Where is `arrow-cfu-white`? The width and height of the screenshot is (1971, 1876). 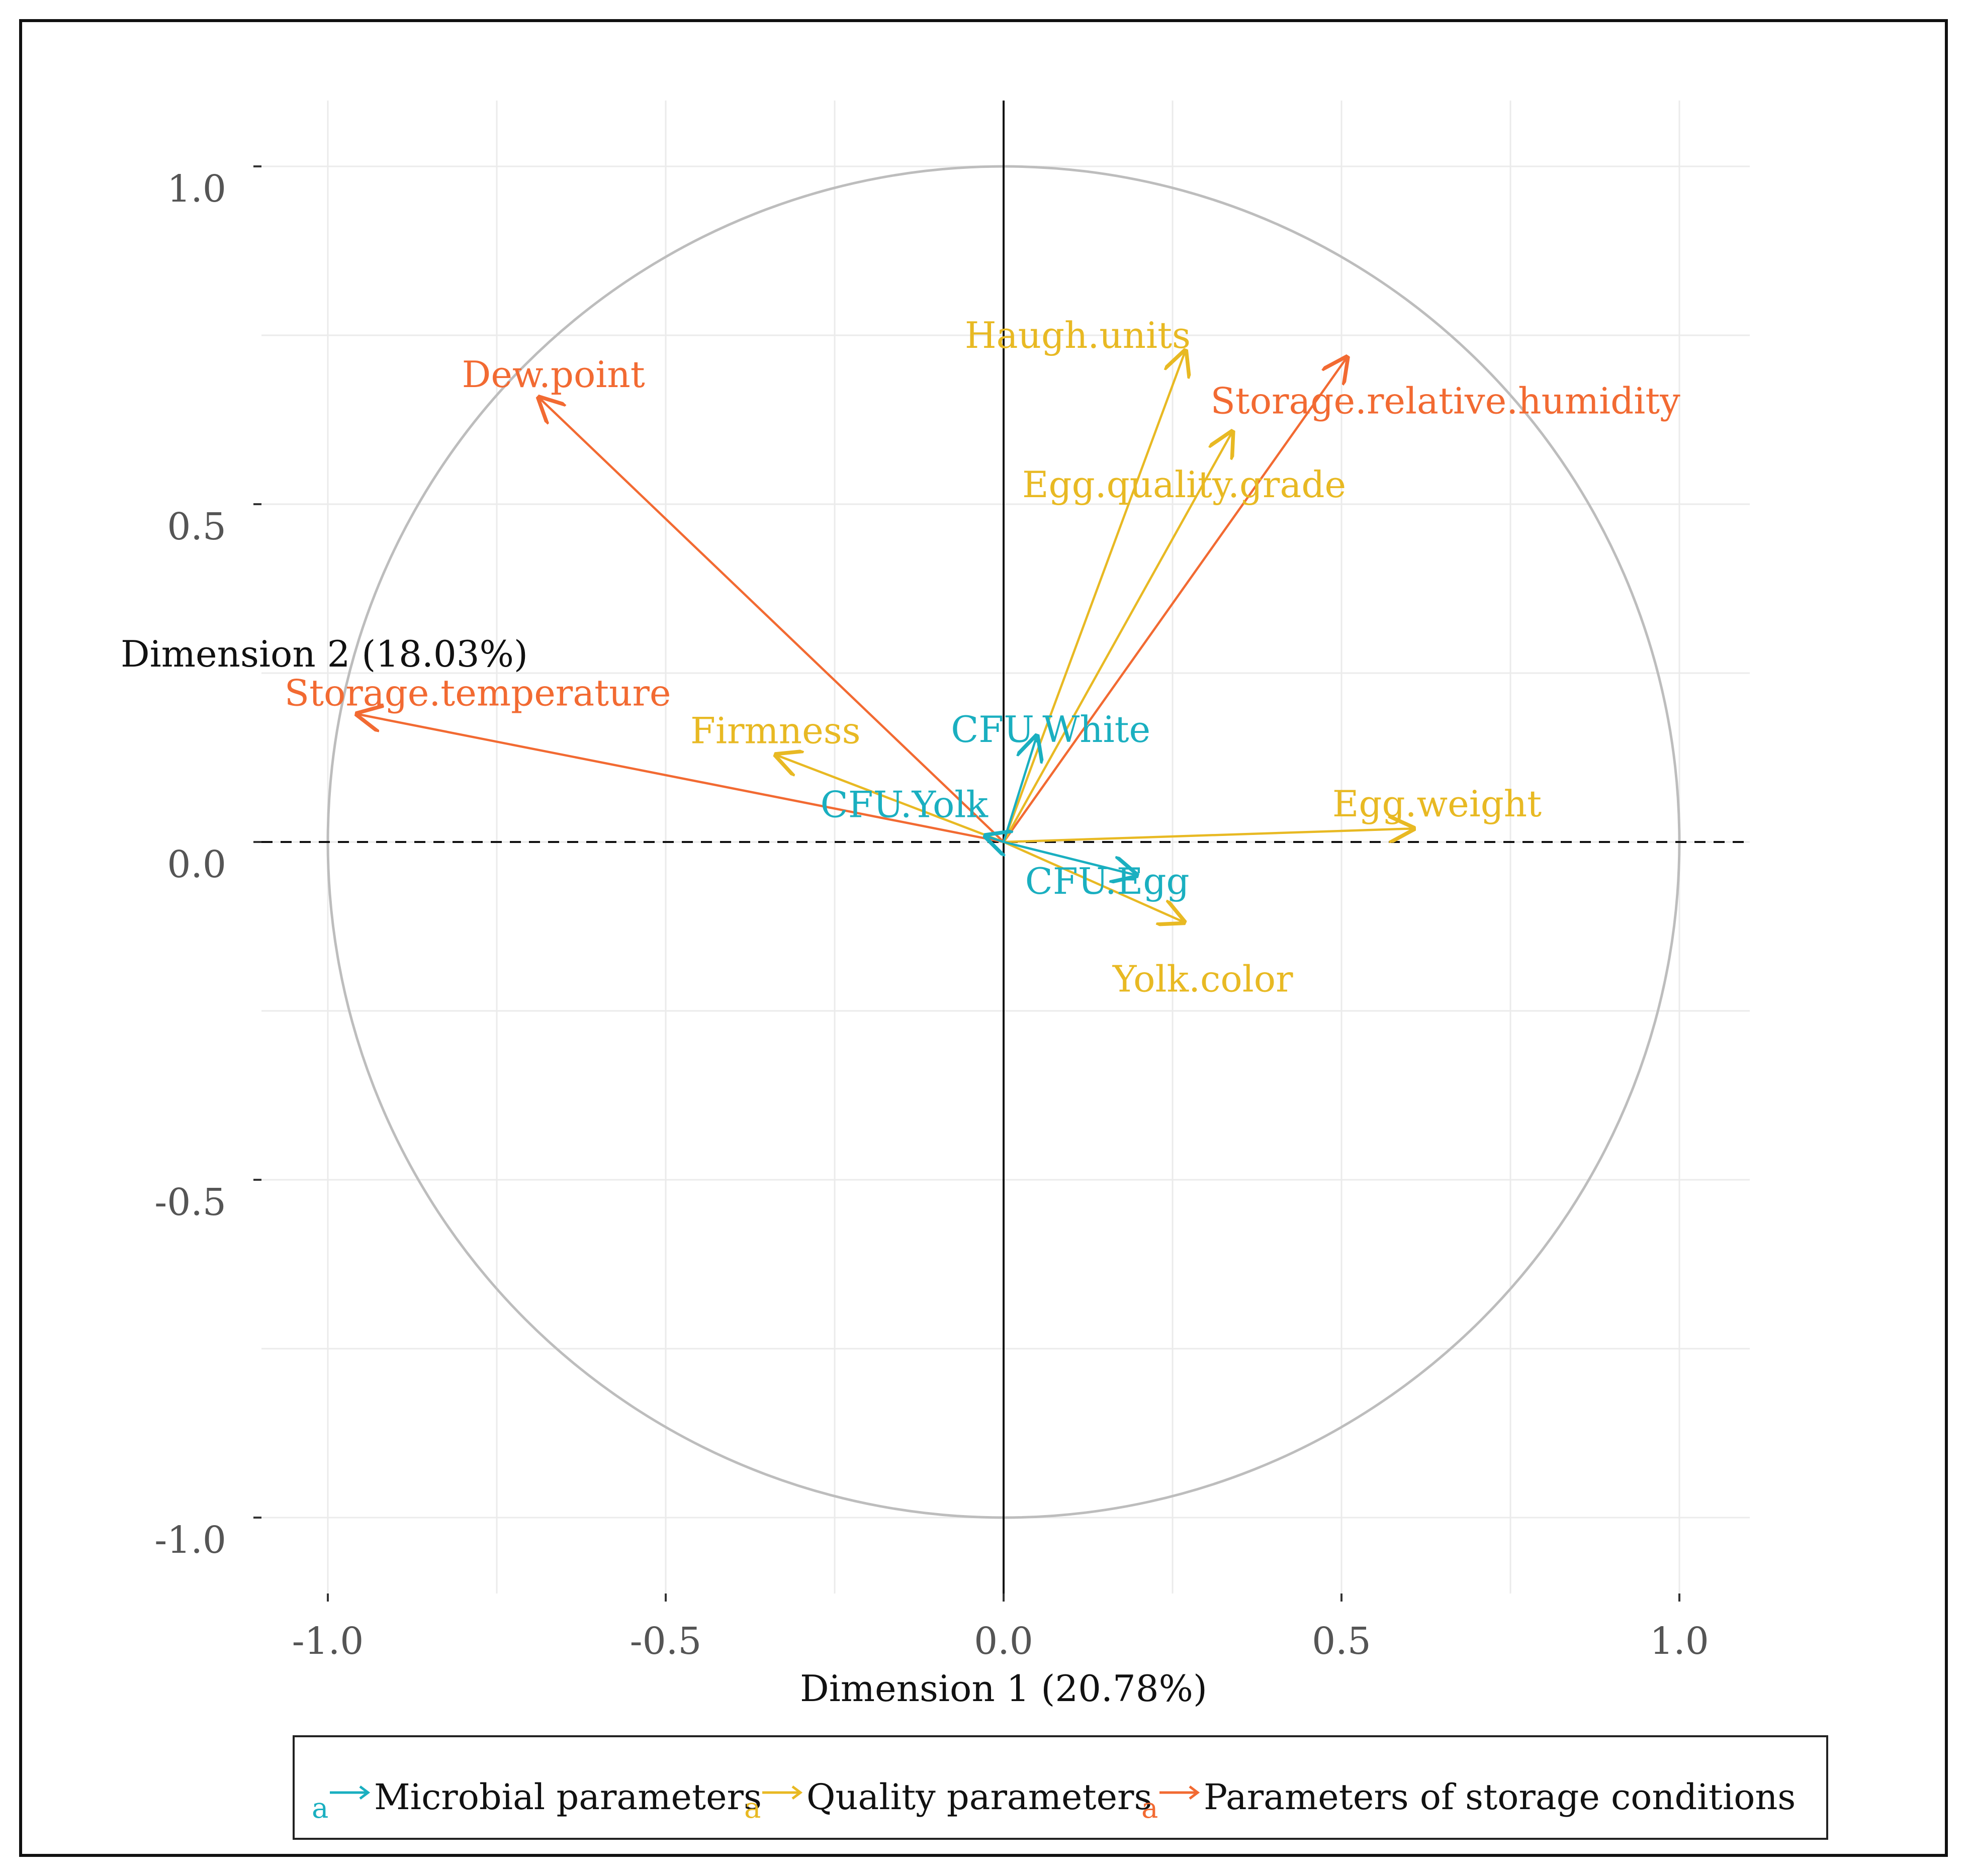
arrow-cfu-white is located at coordinates (1019, 788).